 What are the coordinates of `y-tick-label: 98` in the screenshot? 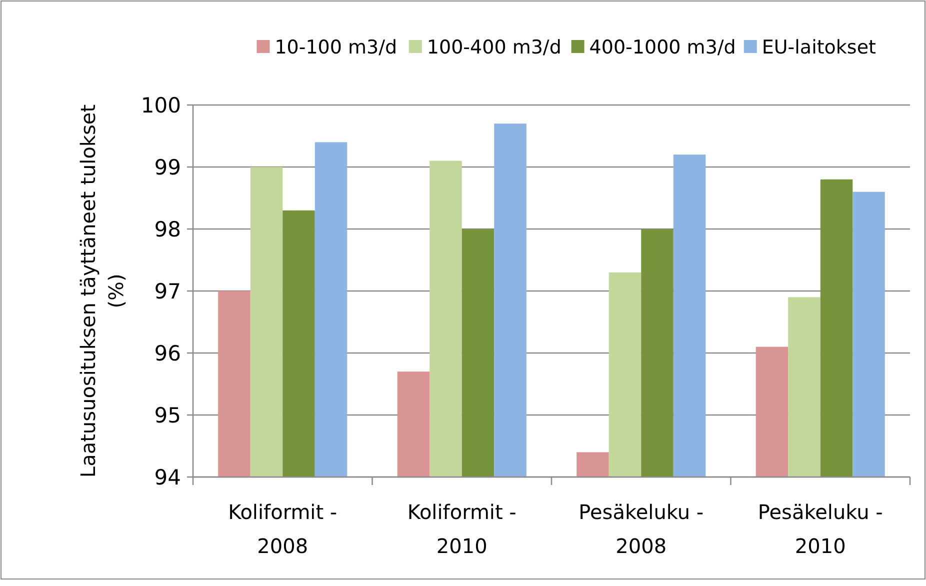 It's located at (167, 229).